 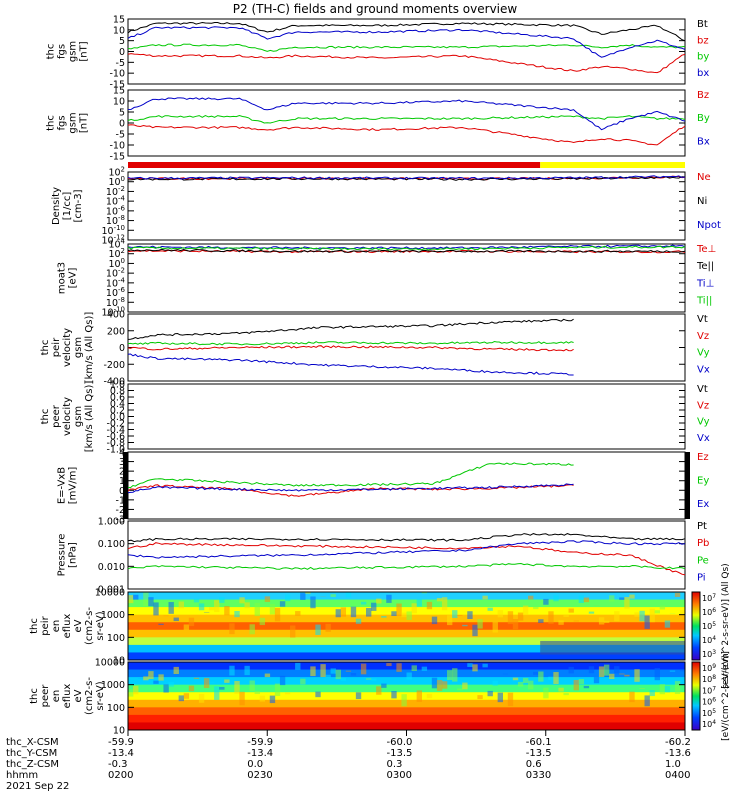 I want to click on colorbar-tick: 10⁸, so click(x=709, y=679).